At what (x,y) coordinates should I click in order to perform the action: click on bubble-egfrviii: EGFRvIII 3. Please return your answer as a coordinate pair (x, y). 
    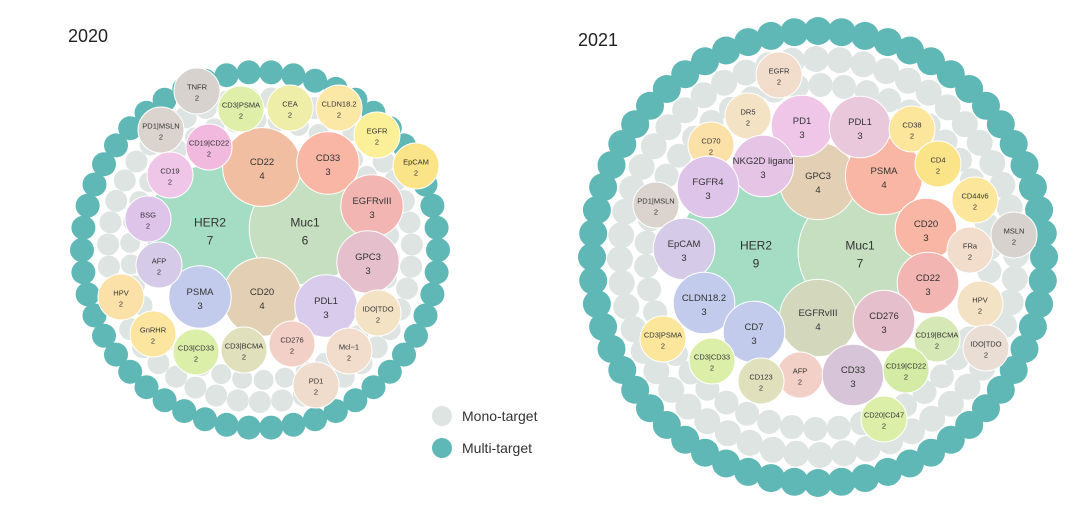
    Looking at the image, I should click on (372, 206).